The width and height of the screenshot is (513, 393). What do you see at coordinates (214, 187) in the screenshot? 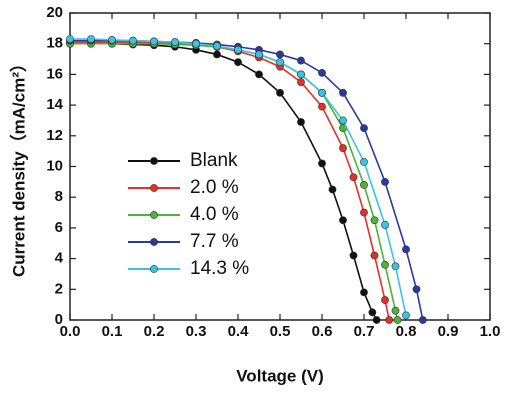
I see `legend-label: 2.0 %` at bounding box center [214, 187].